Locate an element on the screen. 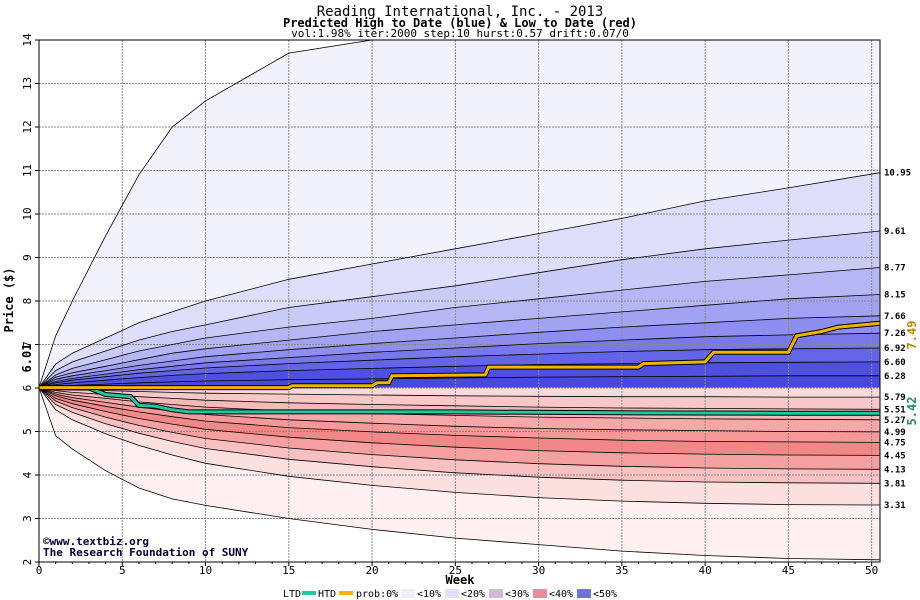 The width and height of the screenshot is (920, 600). legend-htd-swatch is located at coordinates (346, 593).